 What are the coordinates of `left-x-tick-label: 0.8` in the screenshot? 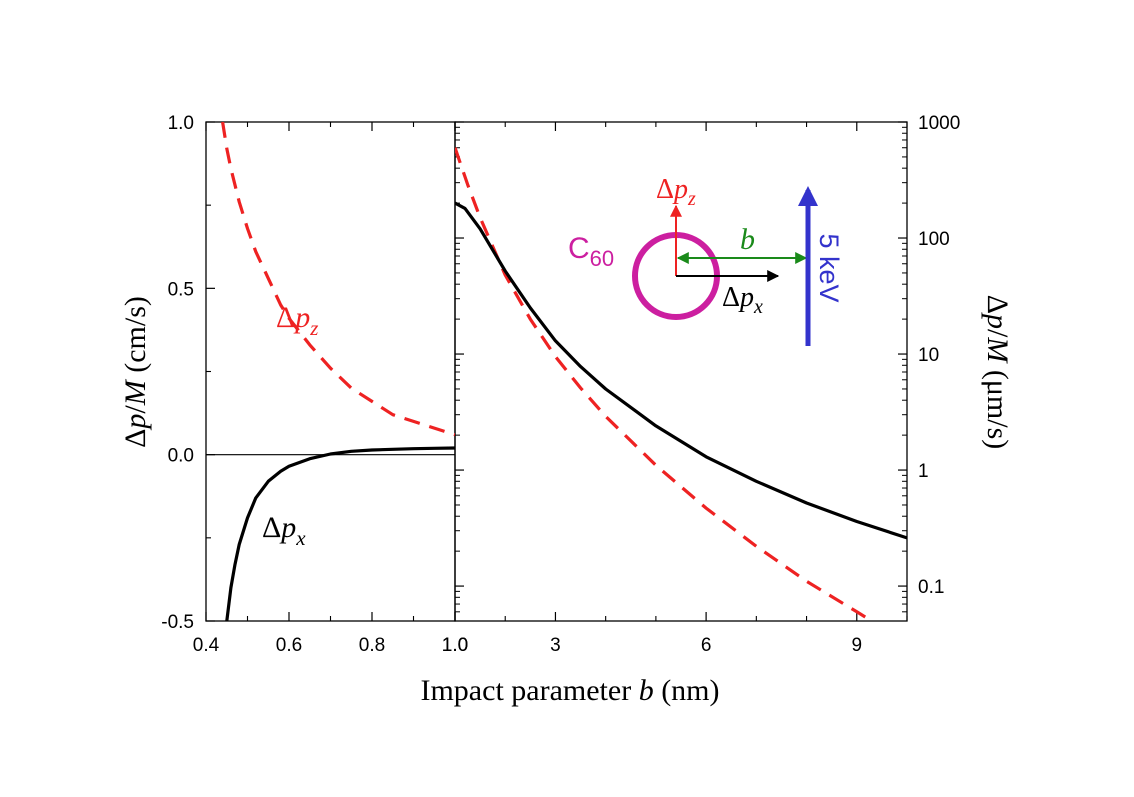 It's located at (372, 645).